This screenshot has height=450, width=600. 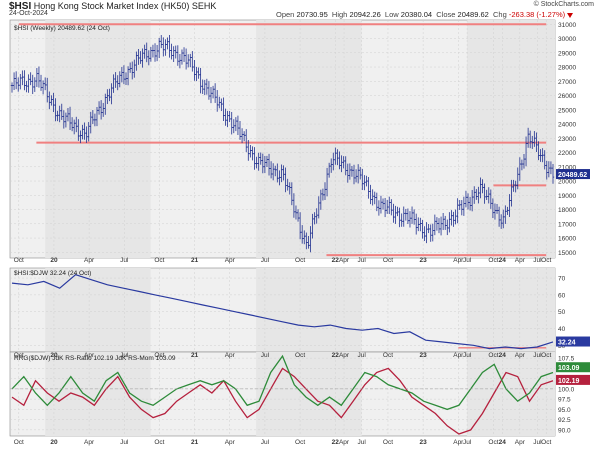 I want to click on price-y-tick-label: 16000, so click(x=567, y=239).